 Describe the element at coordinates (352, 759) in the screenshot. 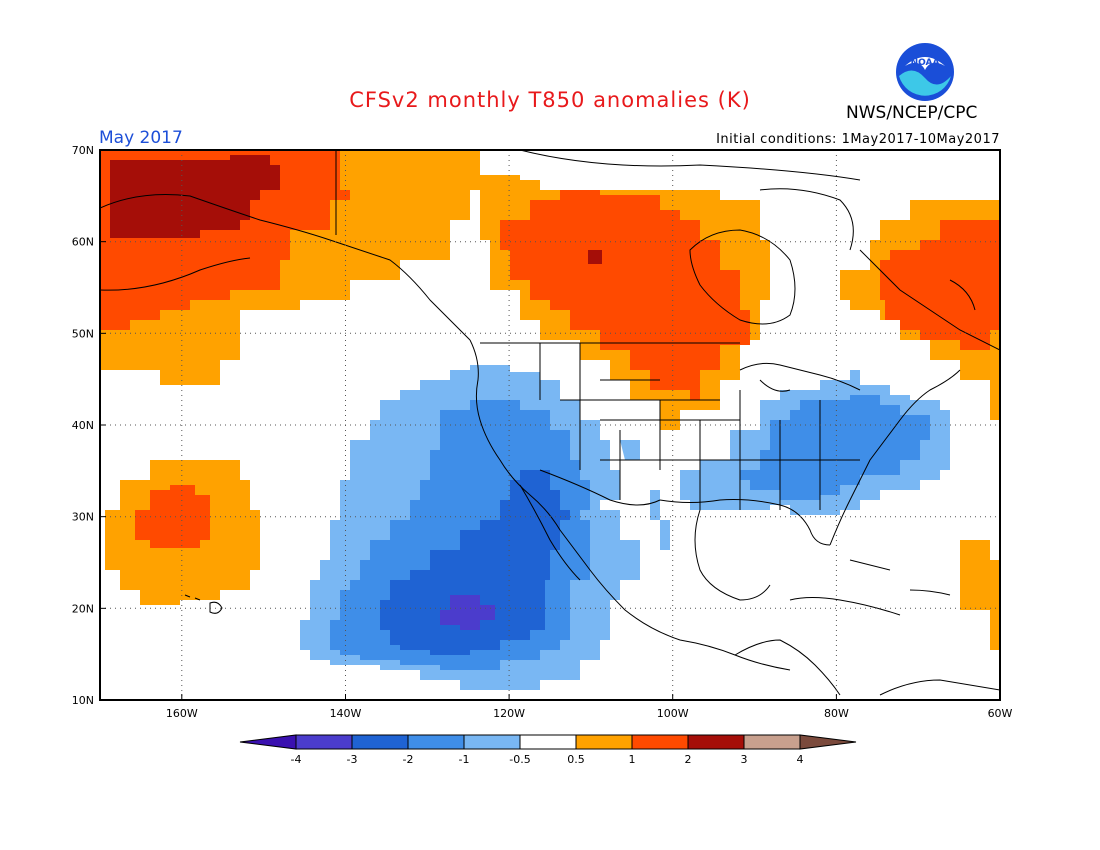

I see `colorbar-tick-label: -3` at that location.